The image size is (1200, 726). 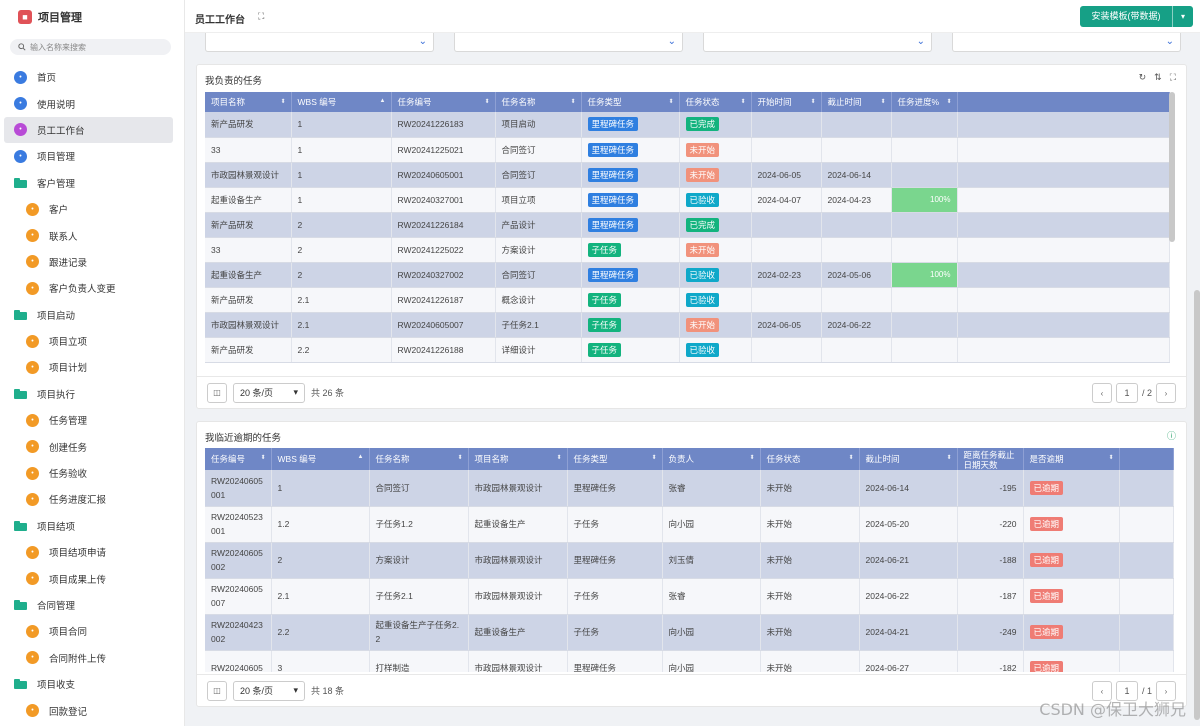 I want to click on table-scrollbar, so click(x=1172, y=167).